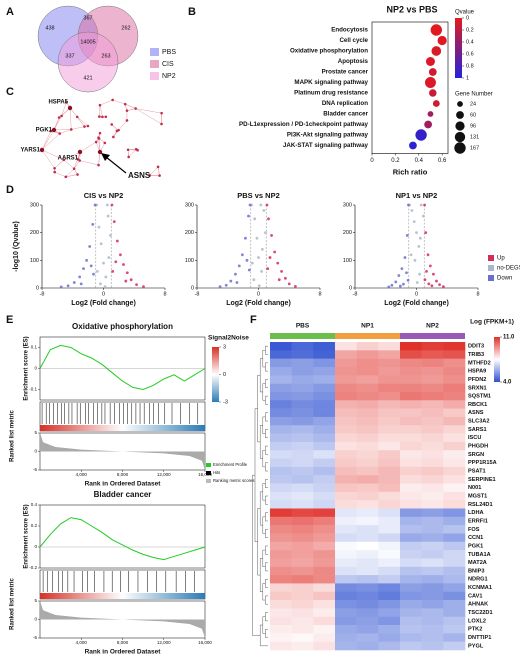  What do you see at coordinates (473, 126) in the screenshot?
I see `size-legend-label: 96` at bounding box center [473, 126].